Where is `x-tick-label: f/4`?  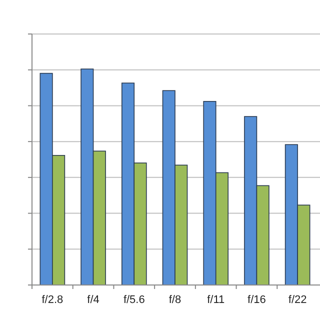
x-tick-label: f/4 is located at coordinates (93, 300).